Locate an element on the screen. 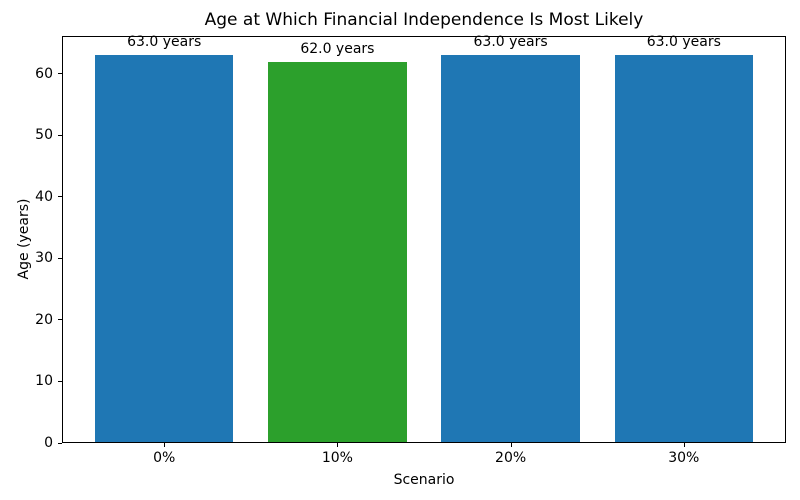 Image resolution: width=800 pixels, height=500 pixels. bar-20pct is located at coordinates (510, 248).